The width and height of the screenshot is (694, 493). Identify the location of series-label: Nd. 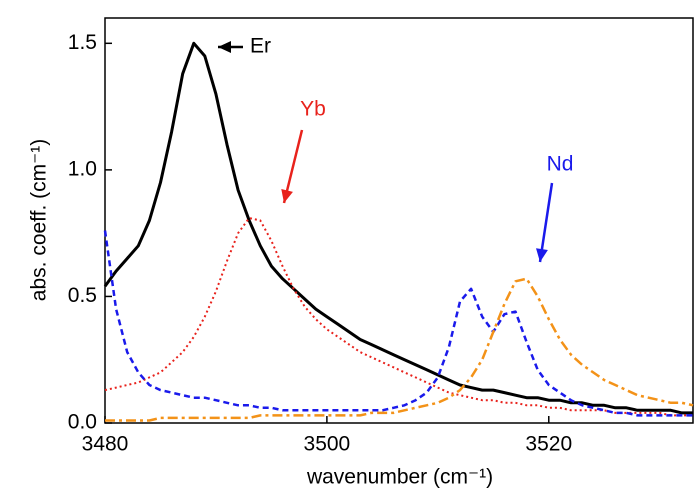
(560, 164).